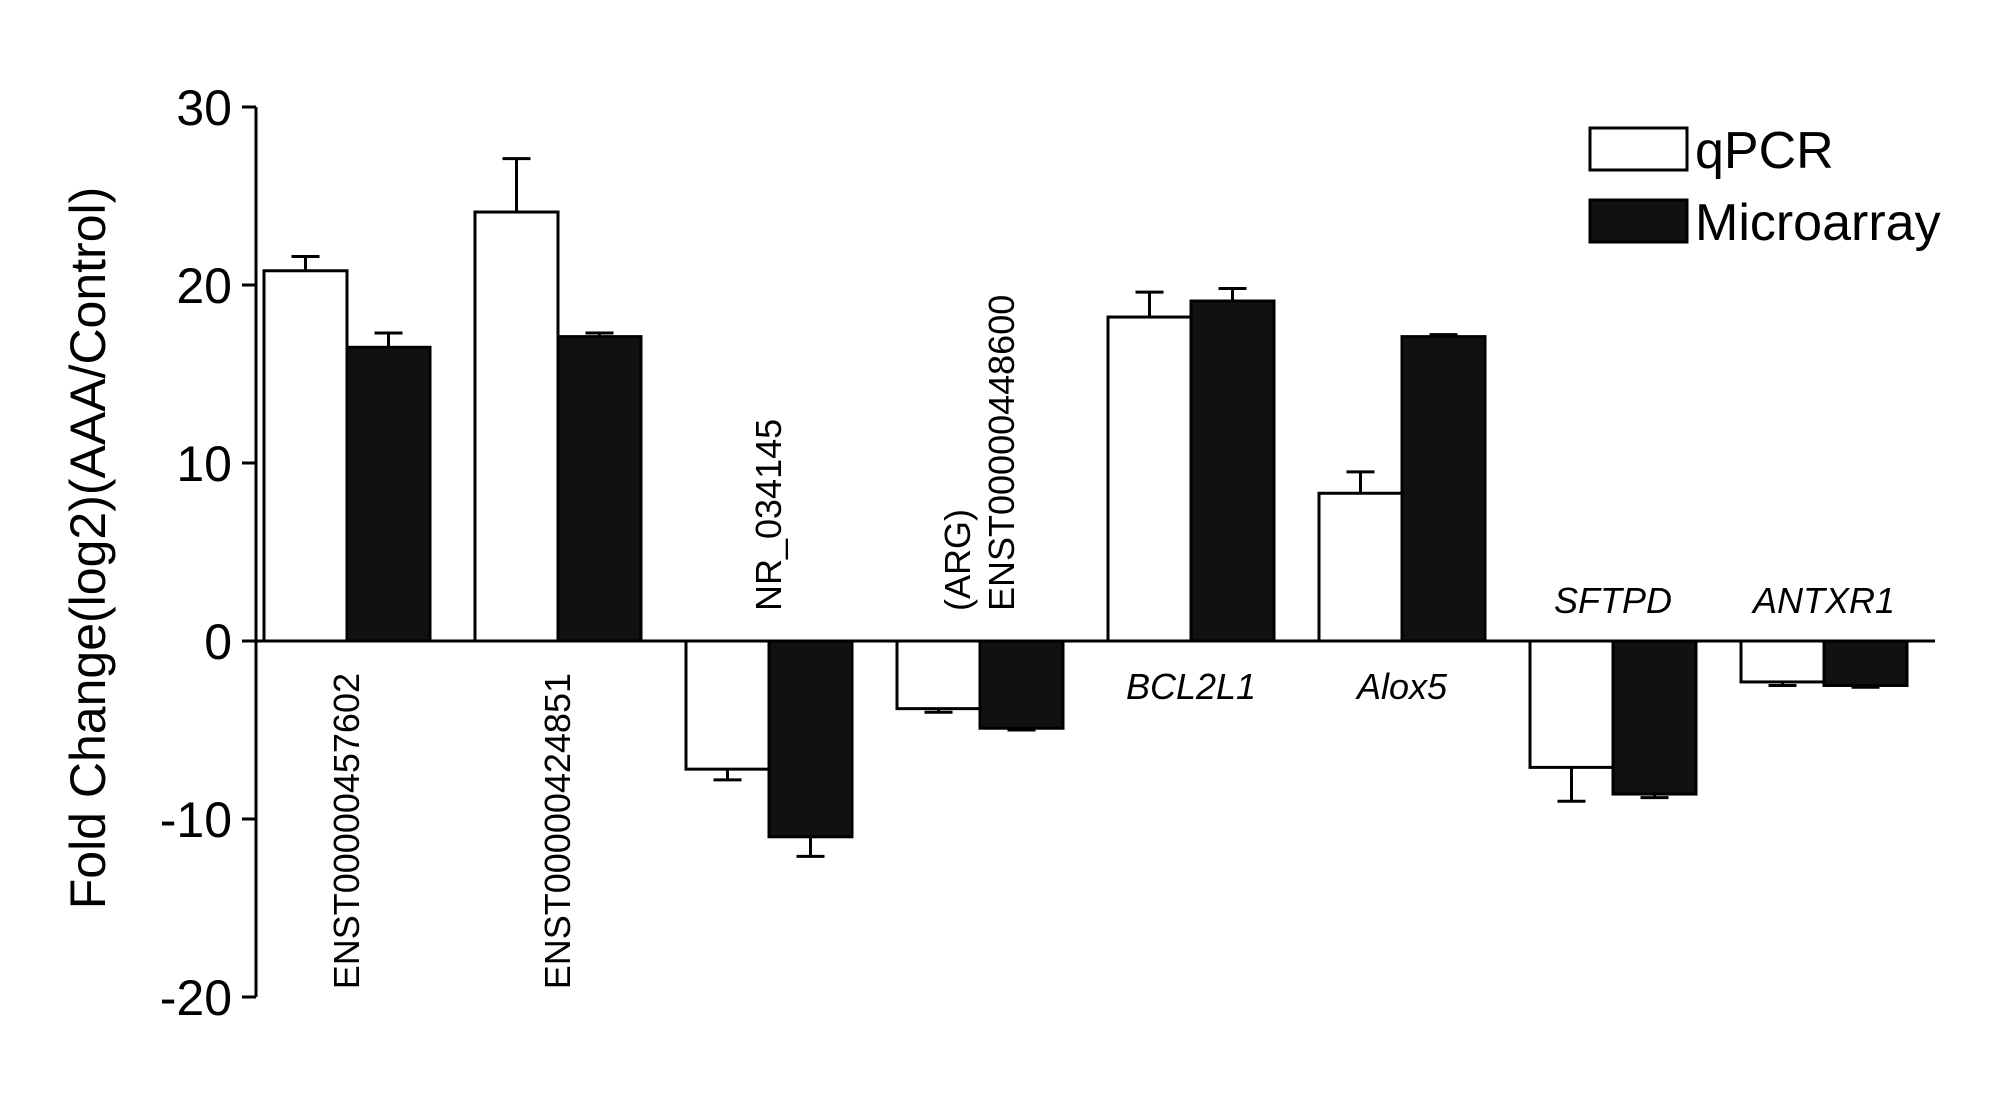 The image size is (1999, 1103). Describe the element at coordinates (208, 553) in the screenshot. I see `y-ticks-layer: 30 20 10 0 -10 -20` at that location.